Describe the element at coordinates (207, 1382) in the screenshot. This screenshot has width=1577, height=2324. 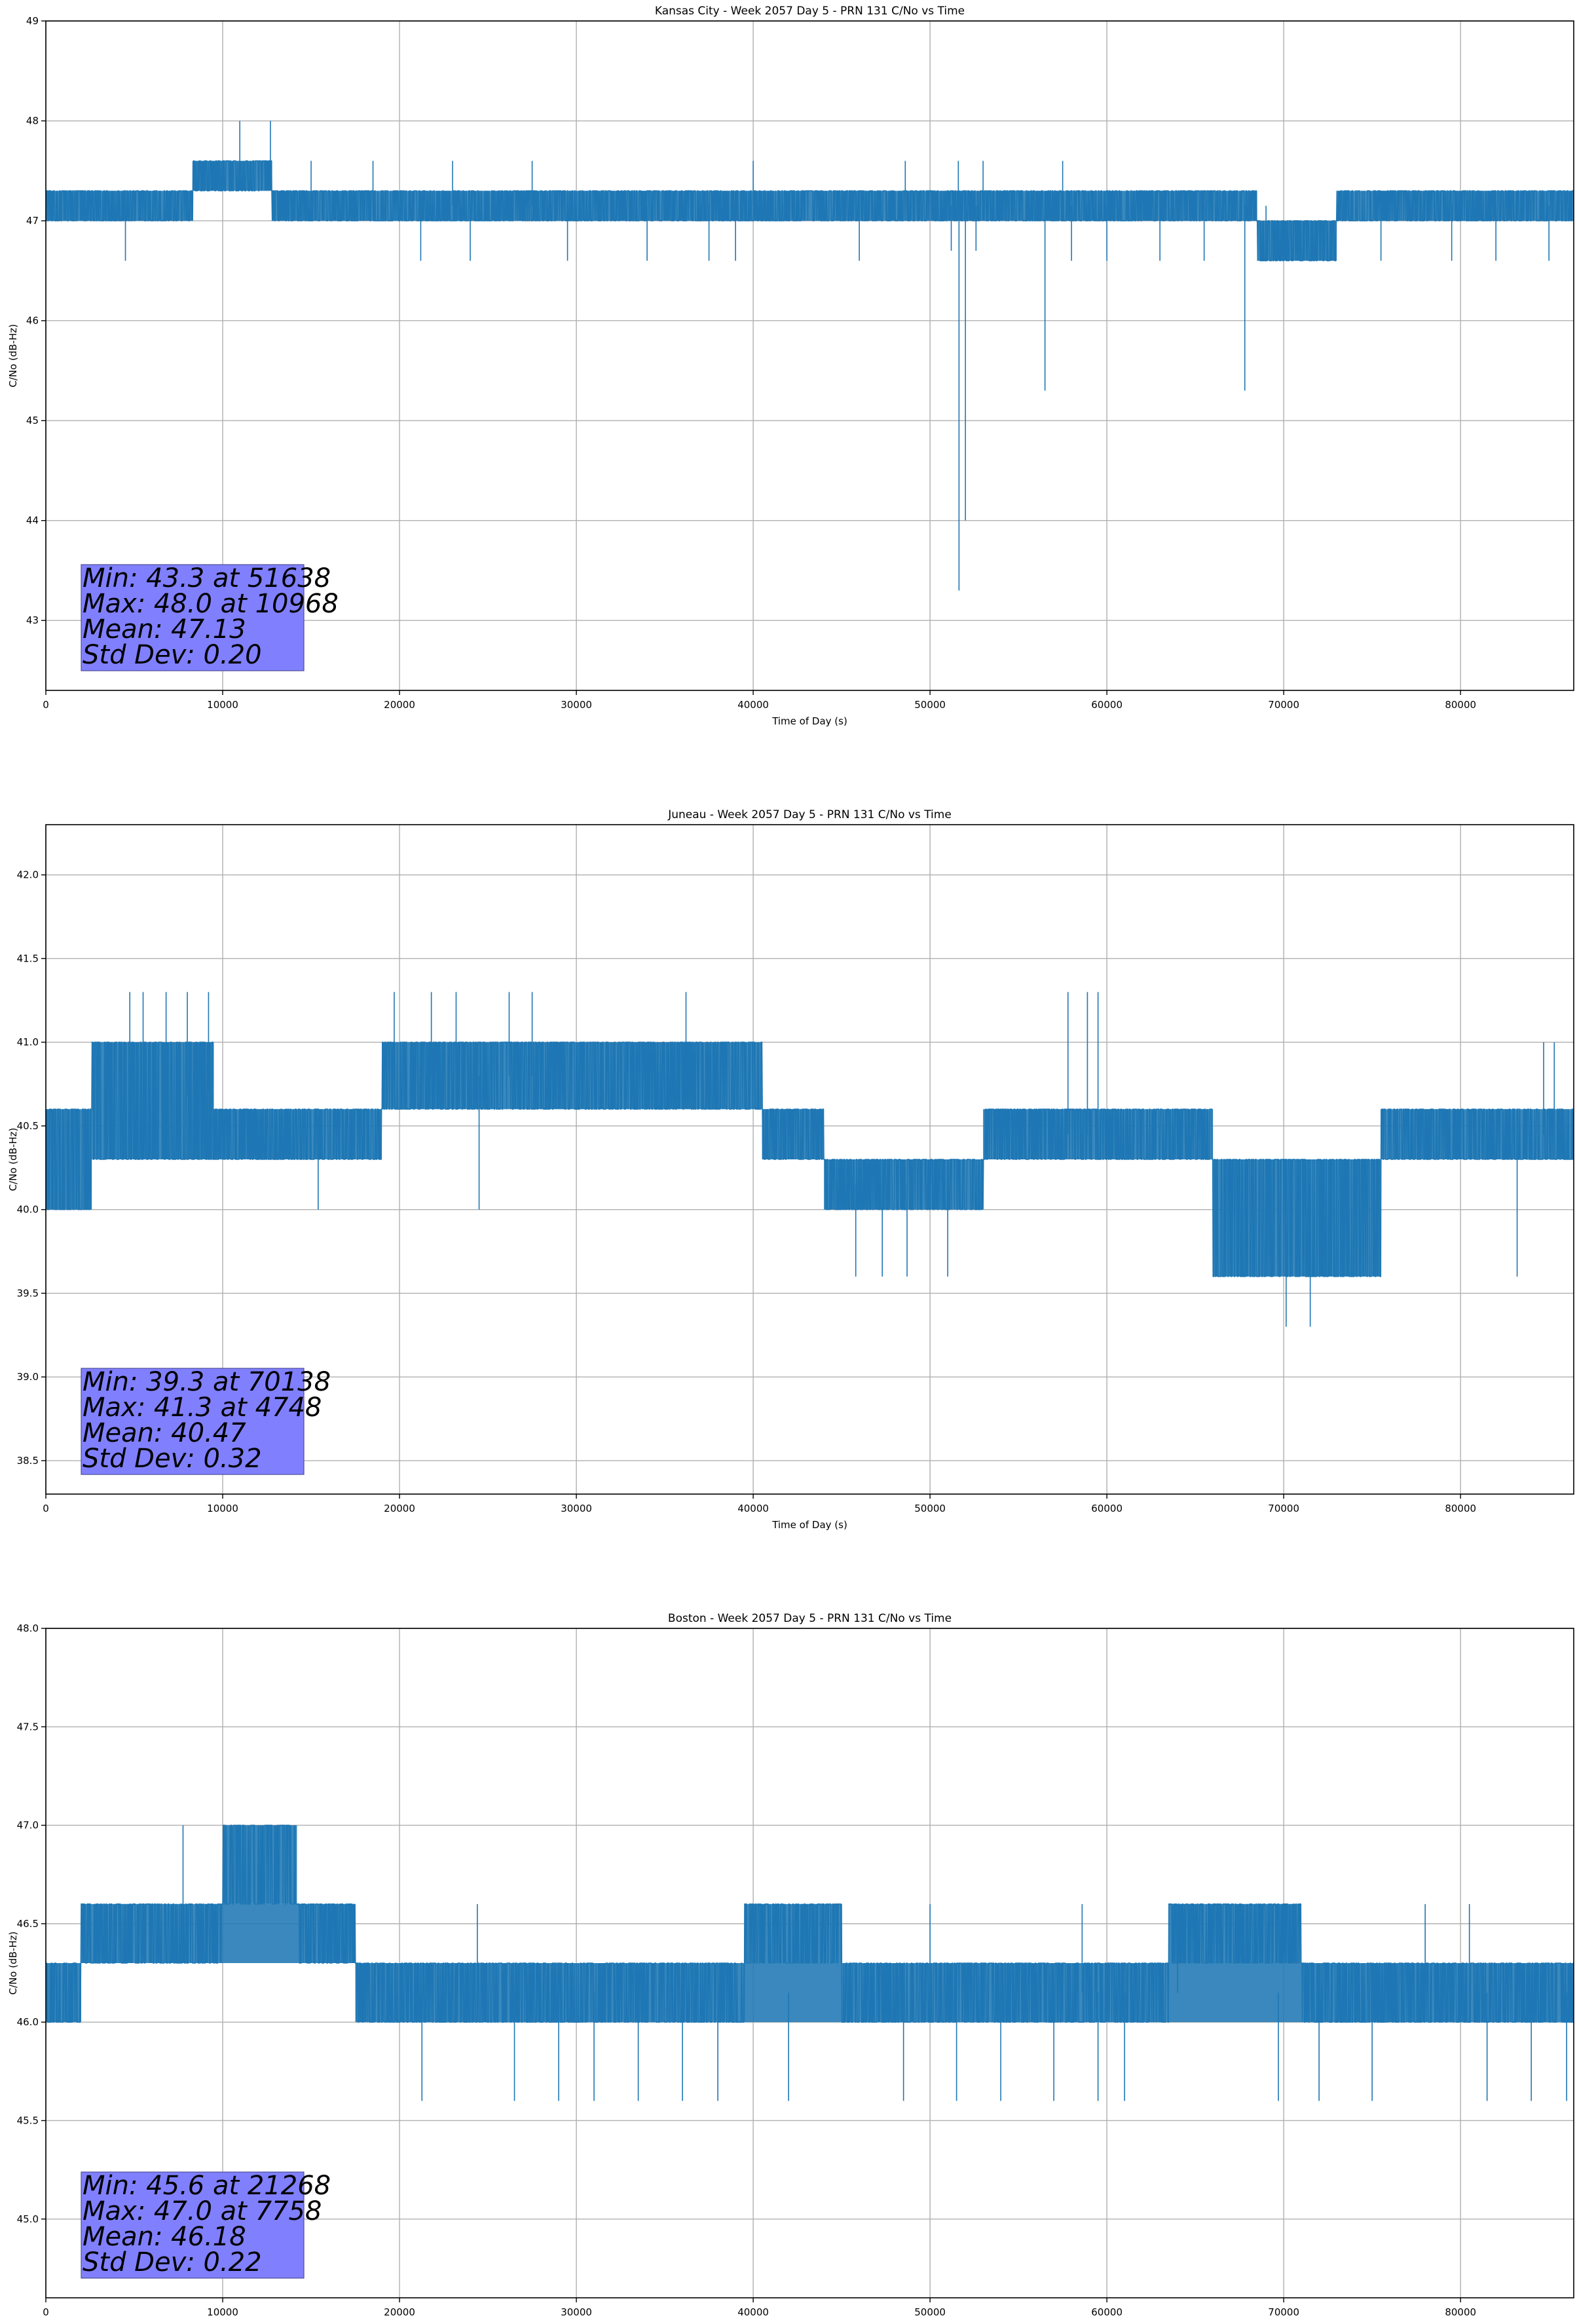
I see `stats-line: Min: 39.3 at 70138` at that location.